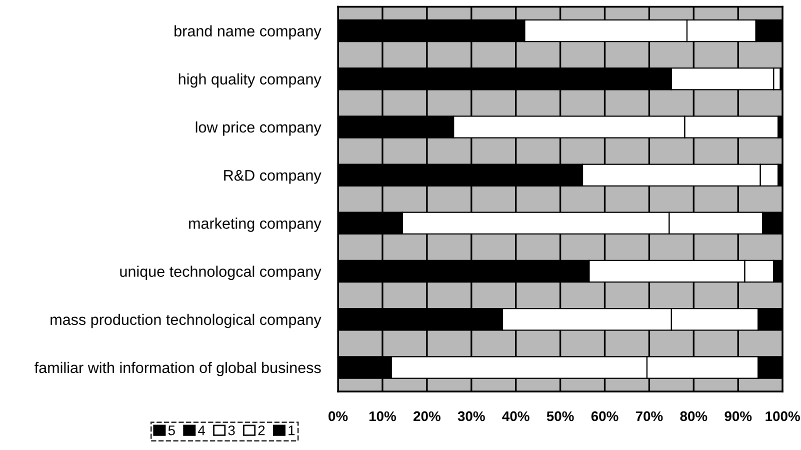 The height and width of the screenshot is (450, 801). I want to click on x-tick-label: 40%, so click(516, 416).